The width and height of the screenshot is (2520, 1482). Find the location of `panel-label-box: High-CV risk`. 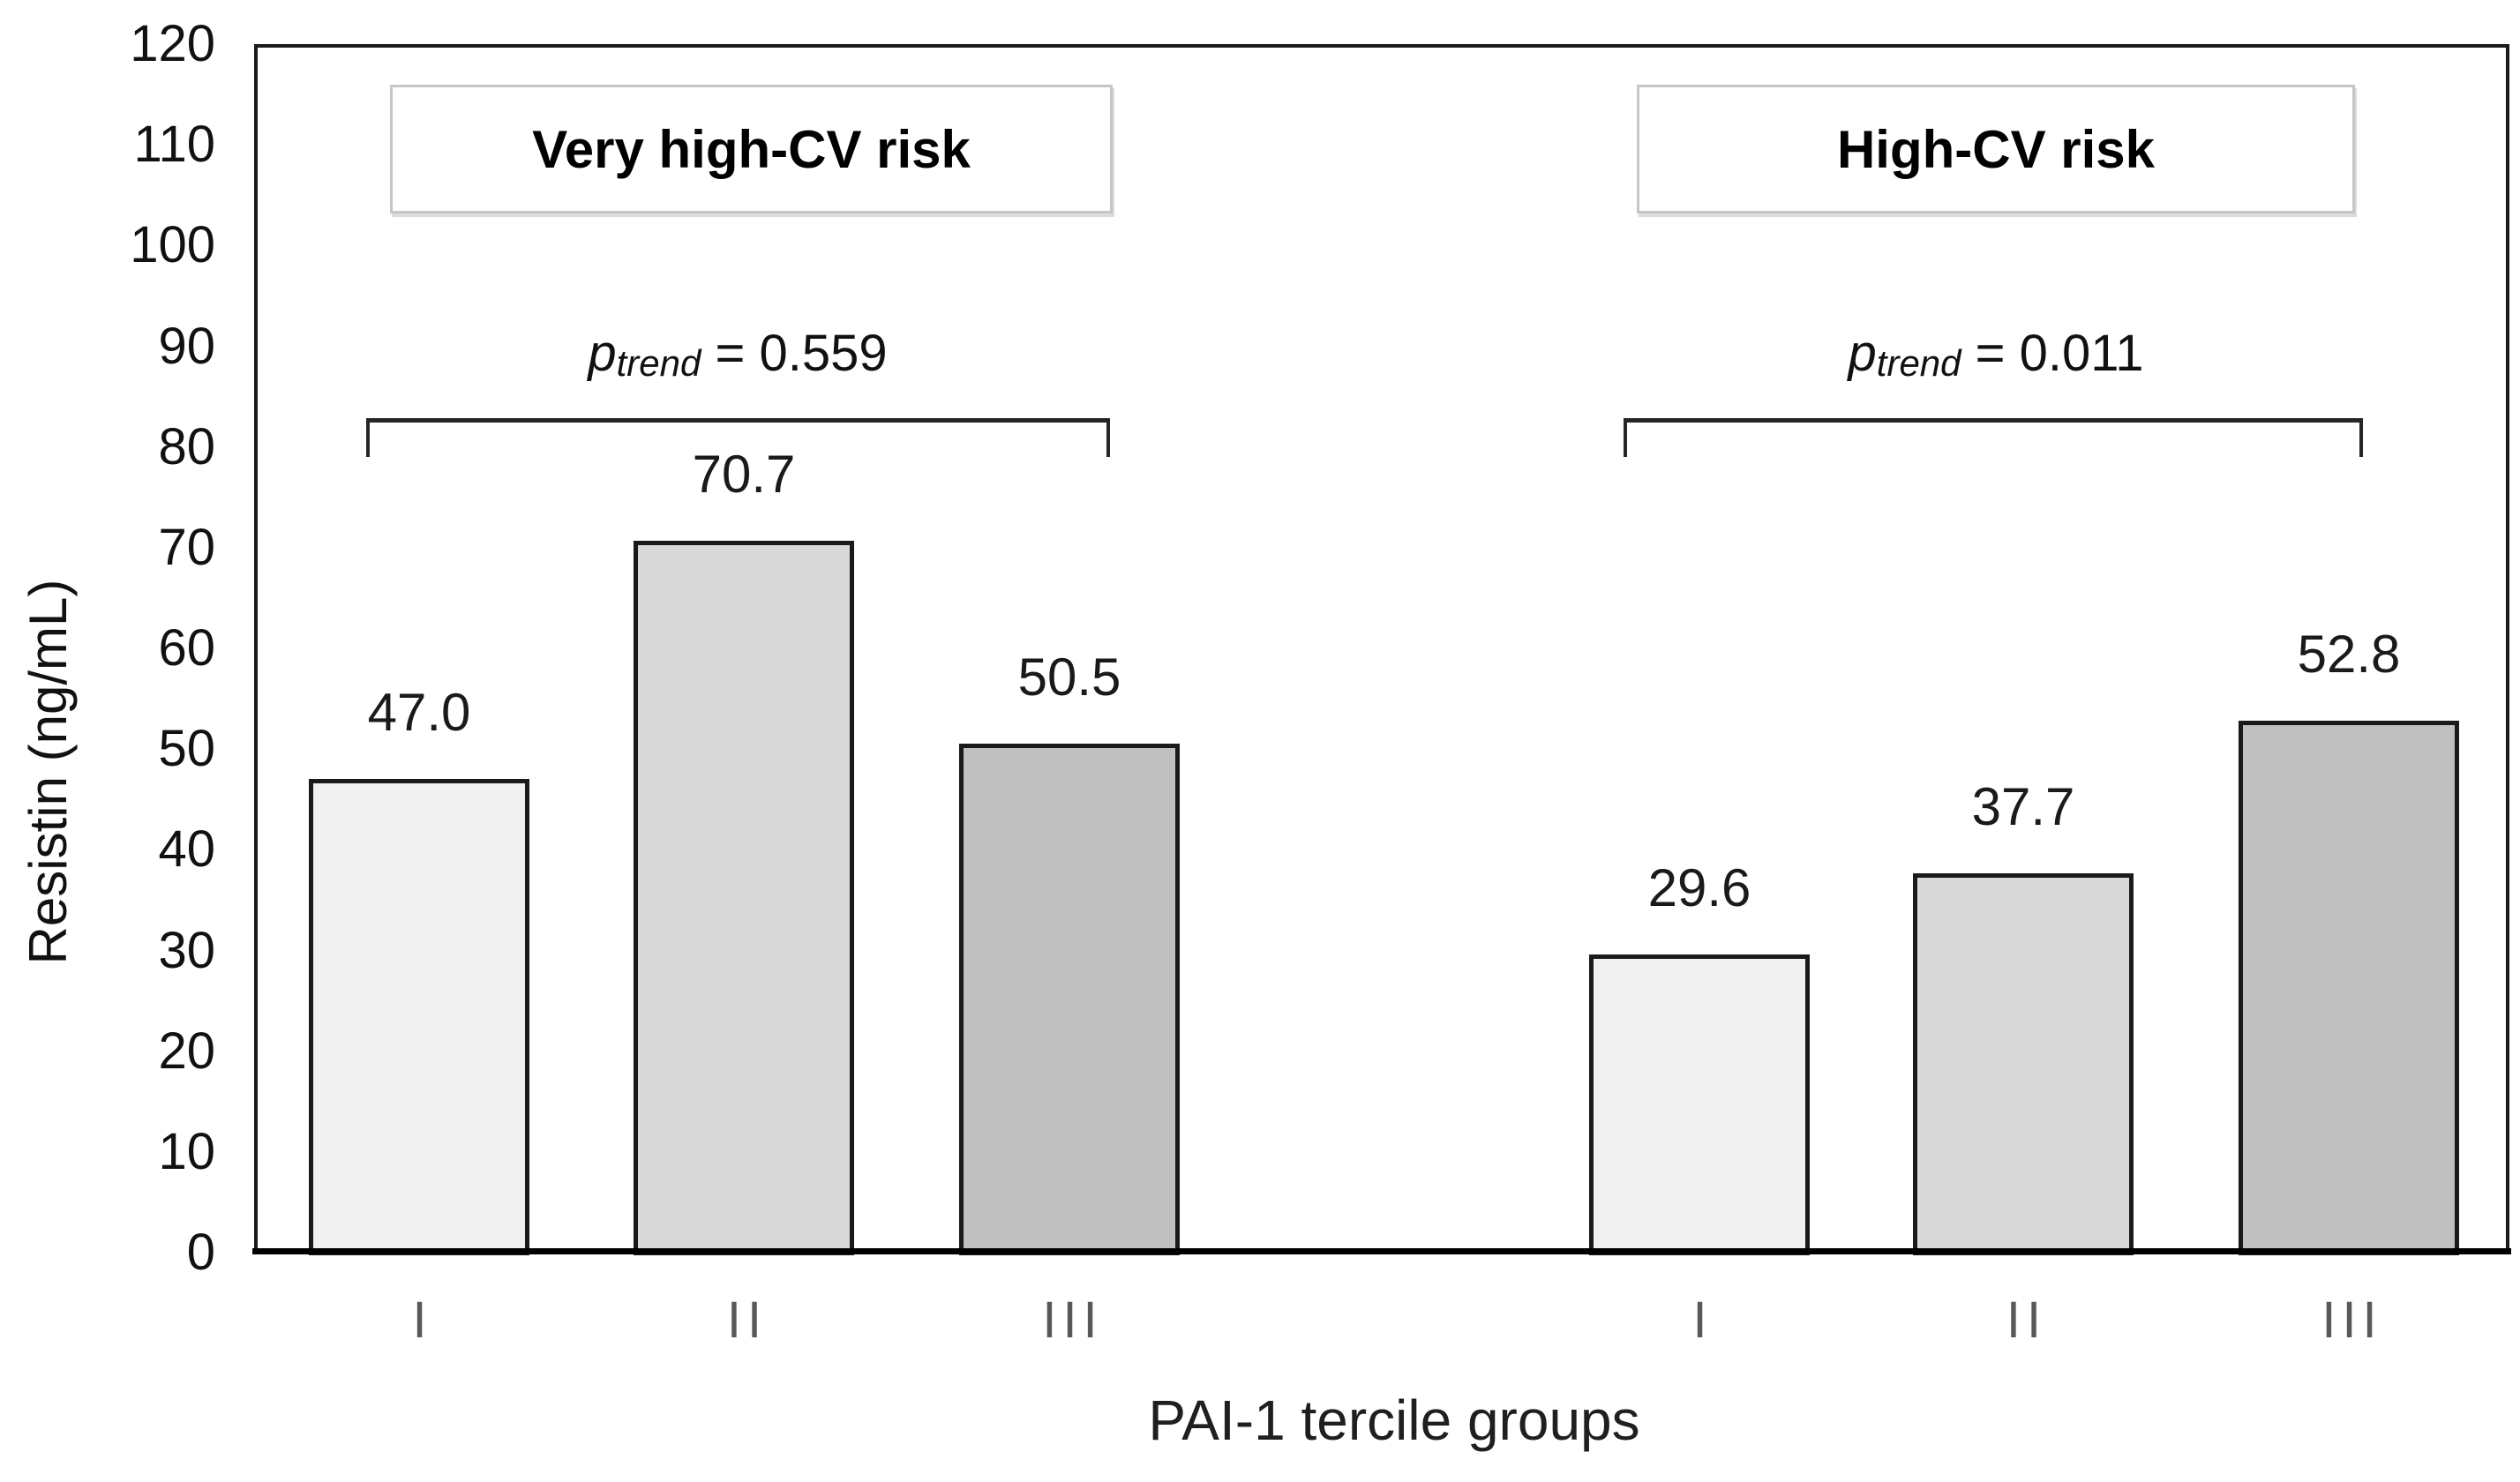

panel-label-box: High-CV risk is located at coordinates (1996, 149).